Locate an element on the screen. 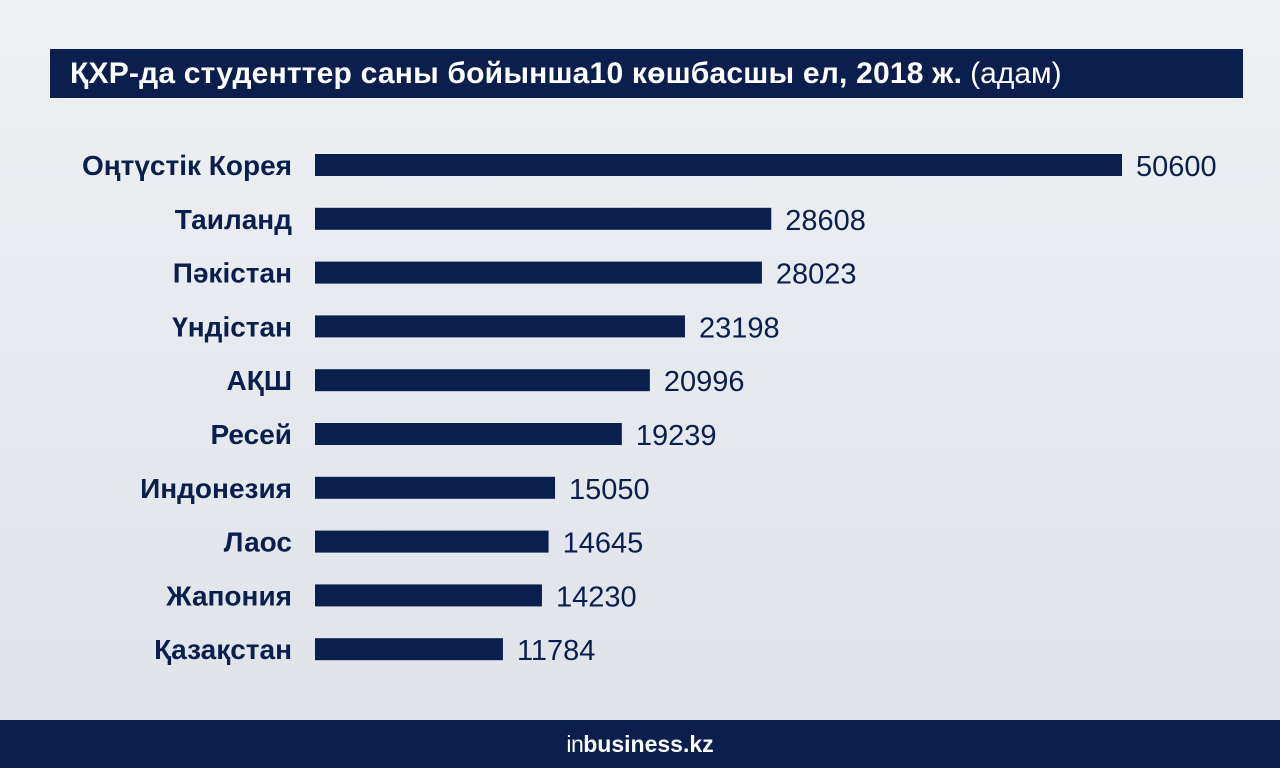  brand-name: business.kz is located at coordinates (648, 743).